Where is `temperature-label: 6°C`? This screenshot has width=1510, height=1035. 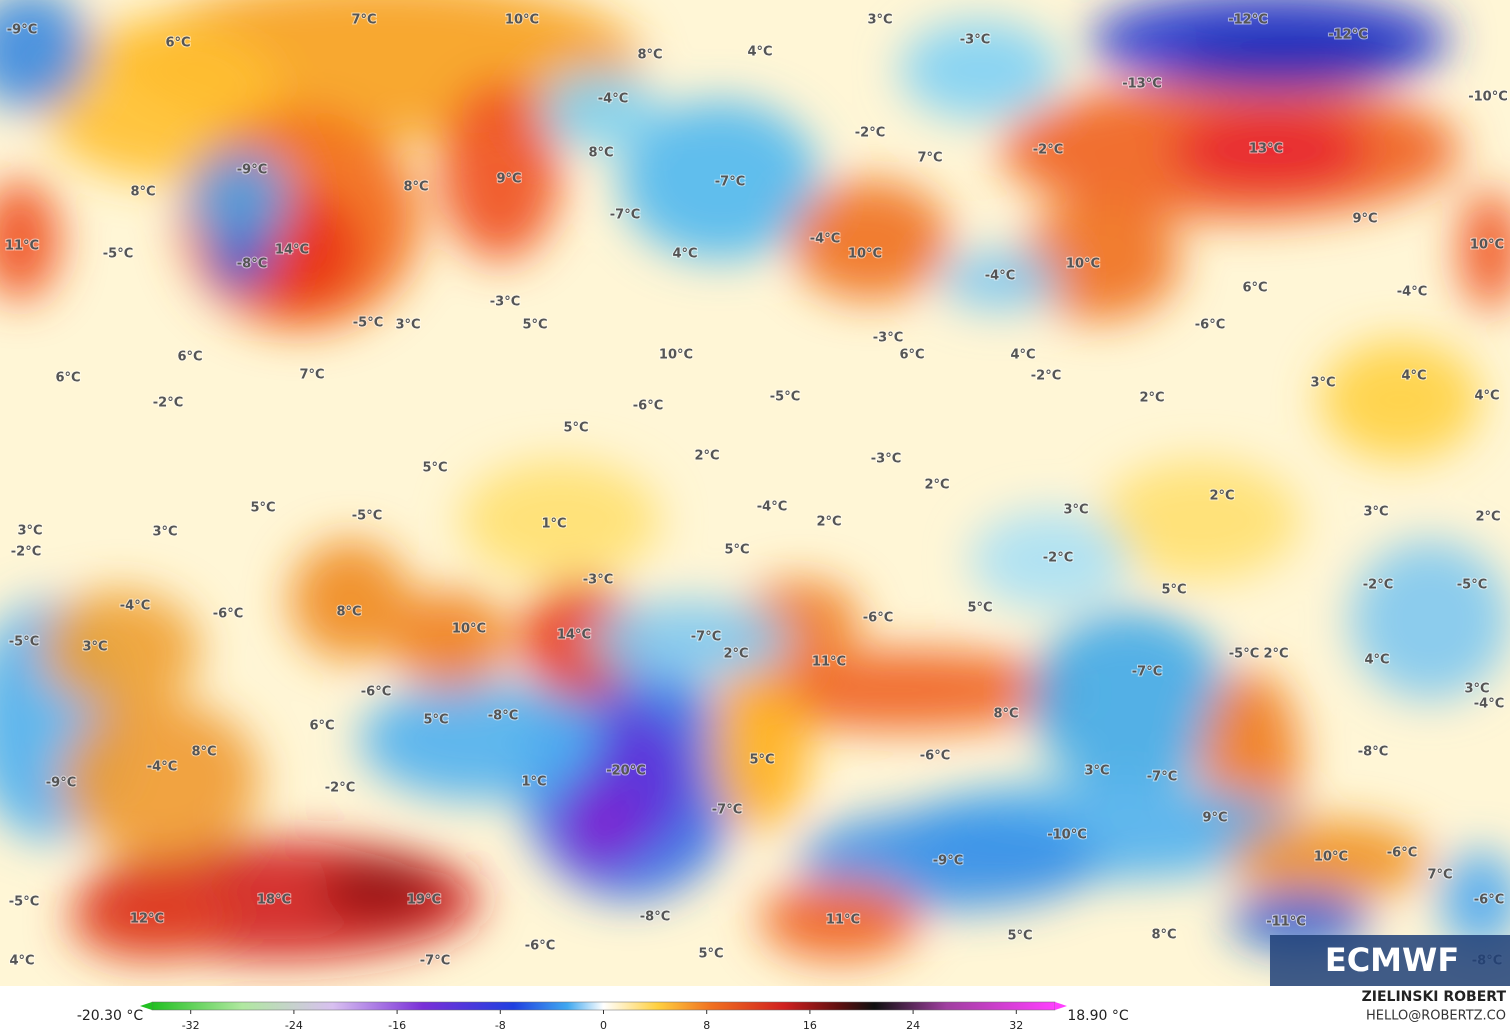
temperature-label: 6°C is located at coordinates (189, 357).